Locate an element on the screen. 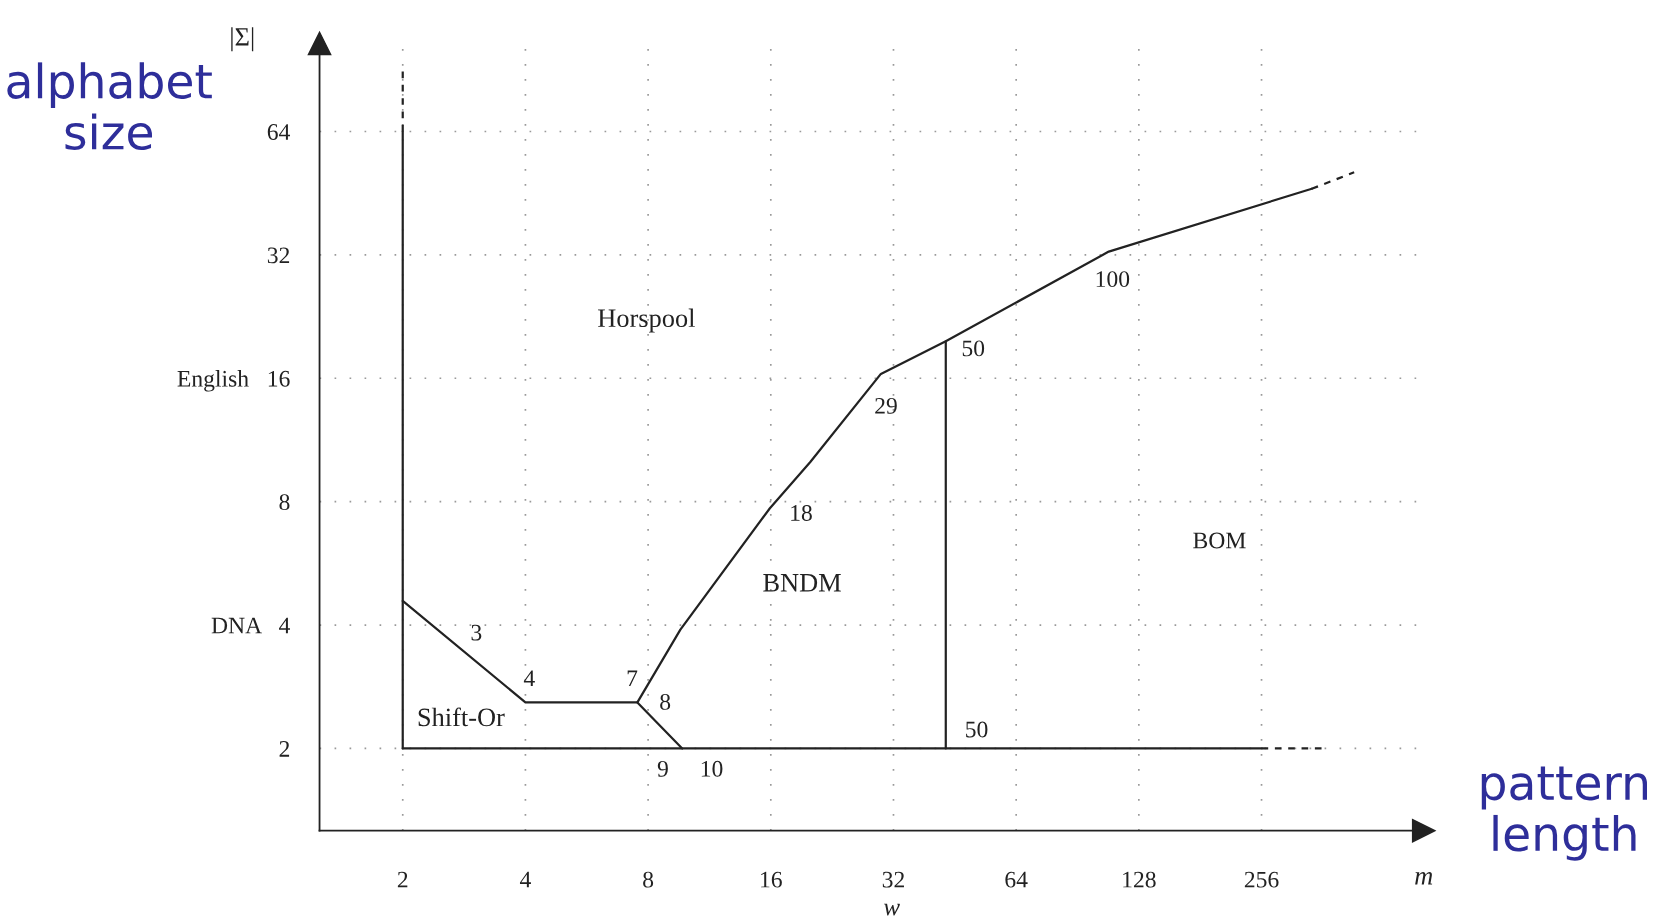 This screenshot has width=1673, height=923. y-tick-label: 8 is located at coordinates (284, 502).